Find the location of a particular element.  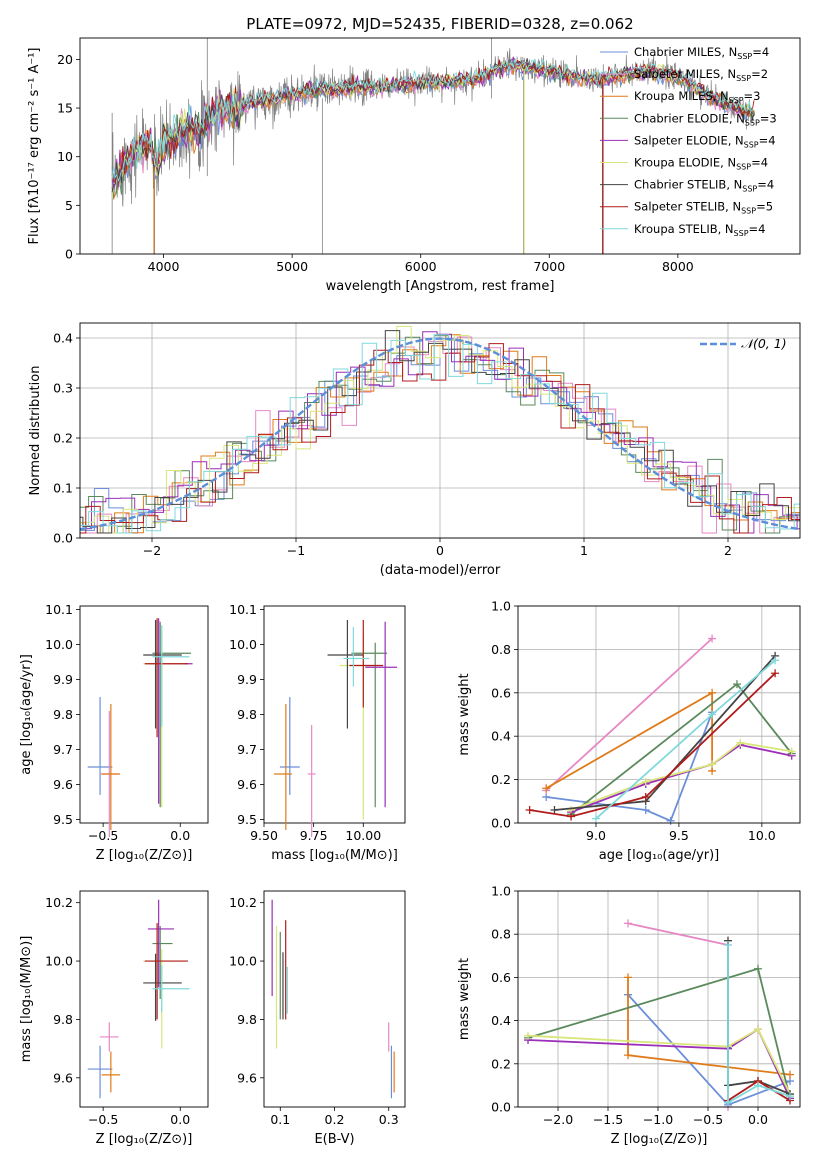

y-tick-label: 10 is located at coordinates (65, 156).